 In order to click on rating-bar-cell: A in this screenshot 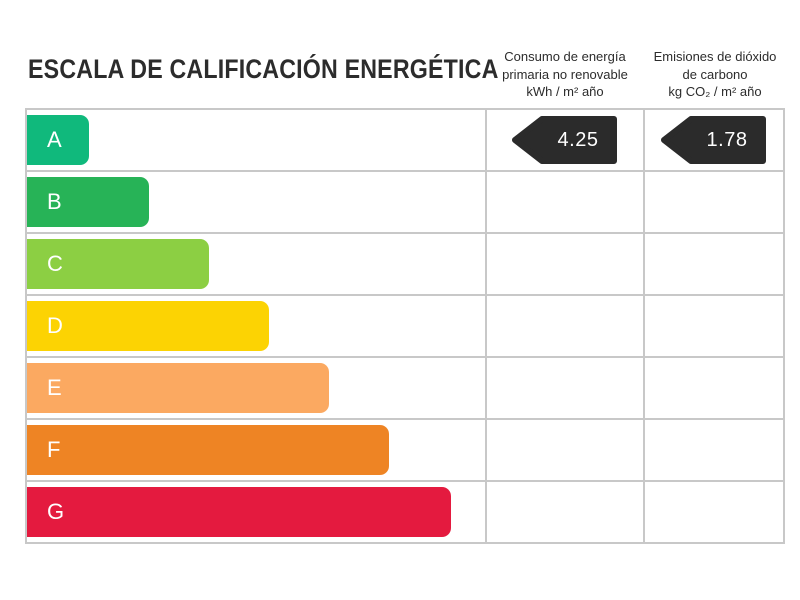, I will do `click(256, 140)`.